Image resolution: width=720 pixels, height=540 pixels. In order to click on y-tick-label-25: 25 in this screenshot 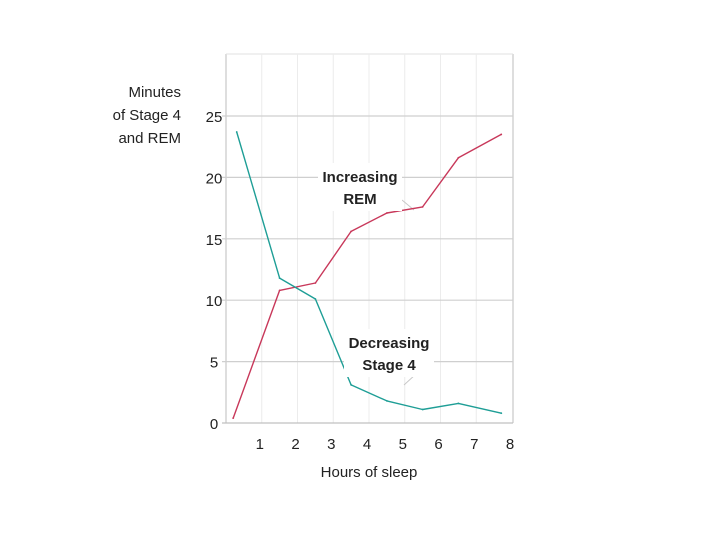, I will do `click(214, 117)`.